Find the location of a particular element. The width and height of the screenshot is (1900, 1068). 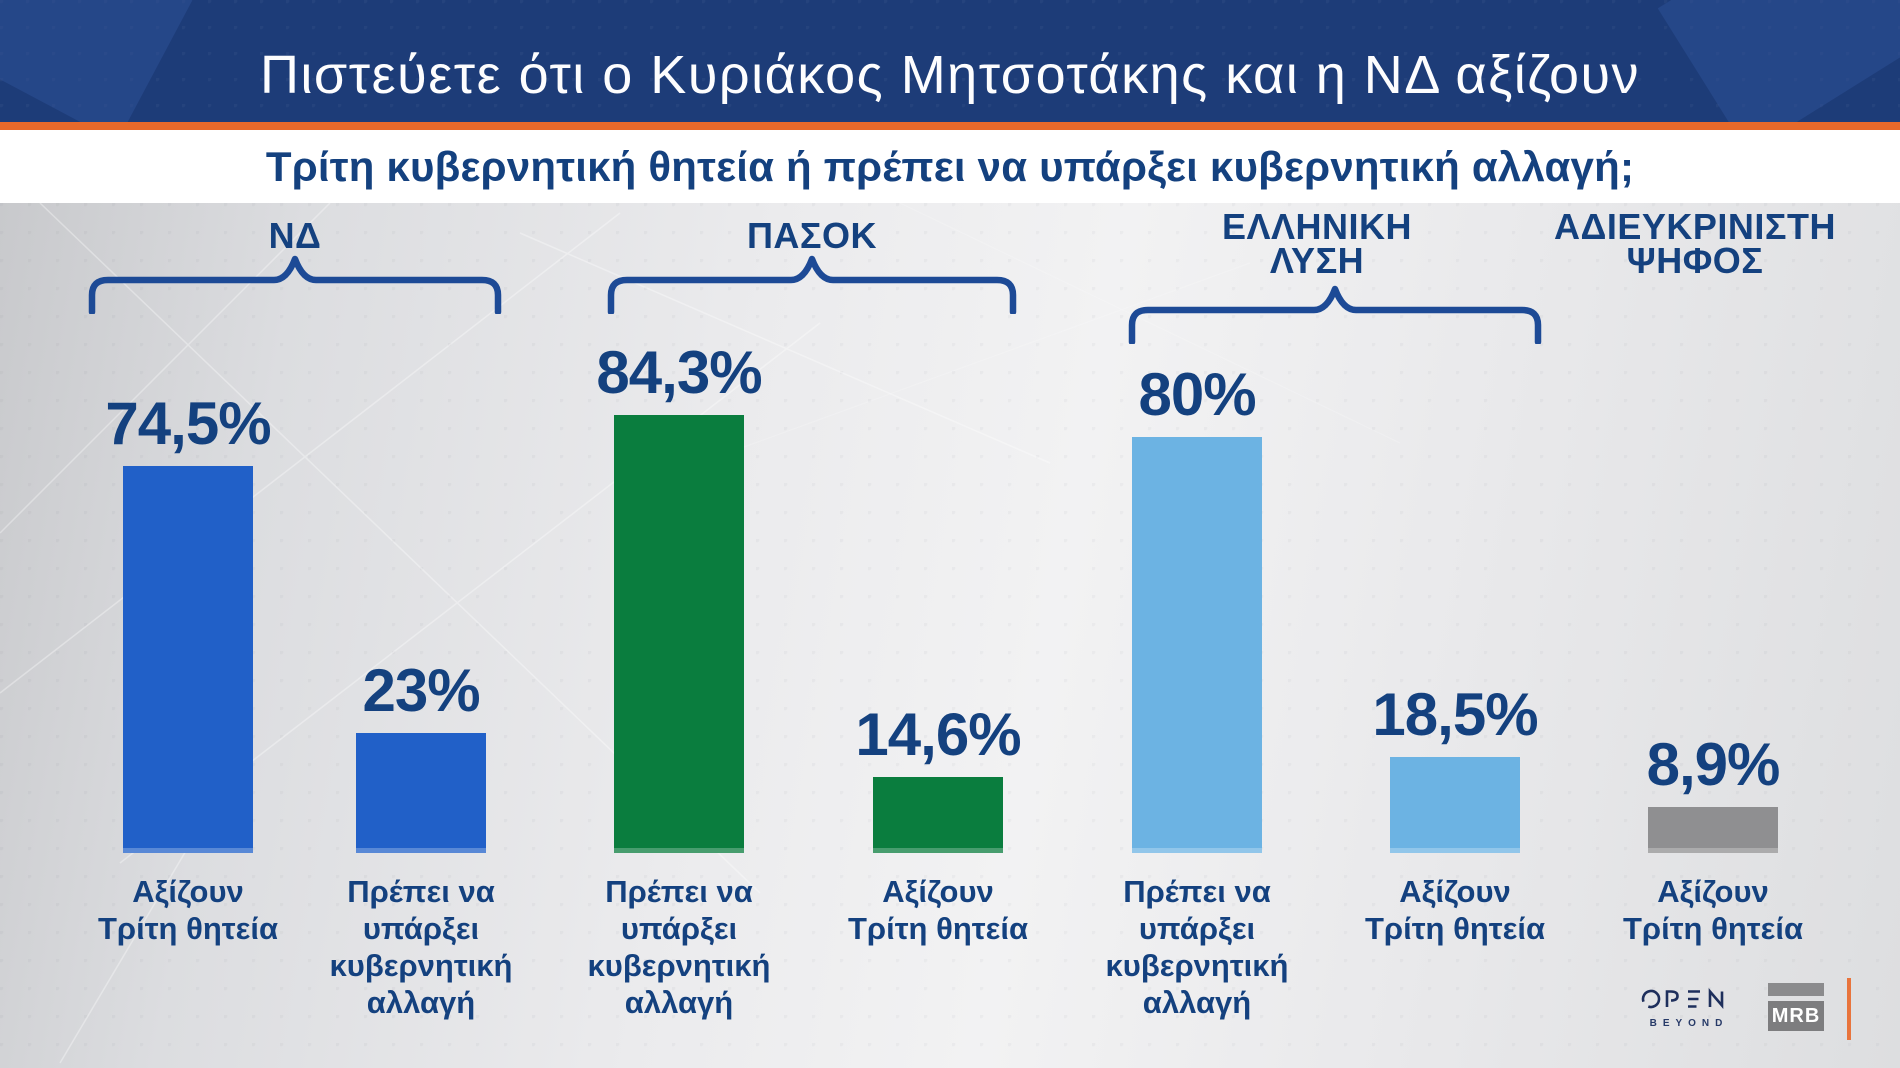

header-corner-accent-left is located at coordinates (96, 61).